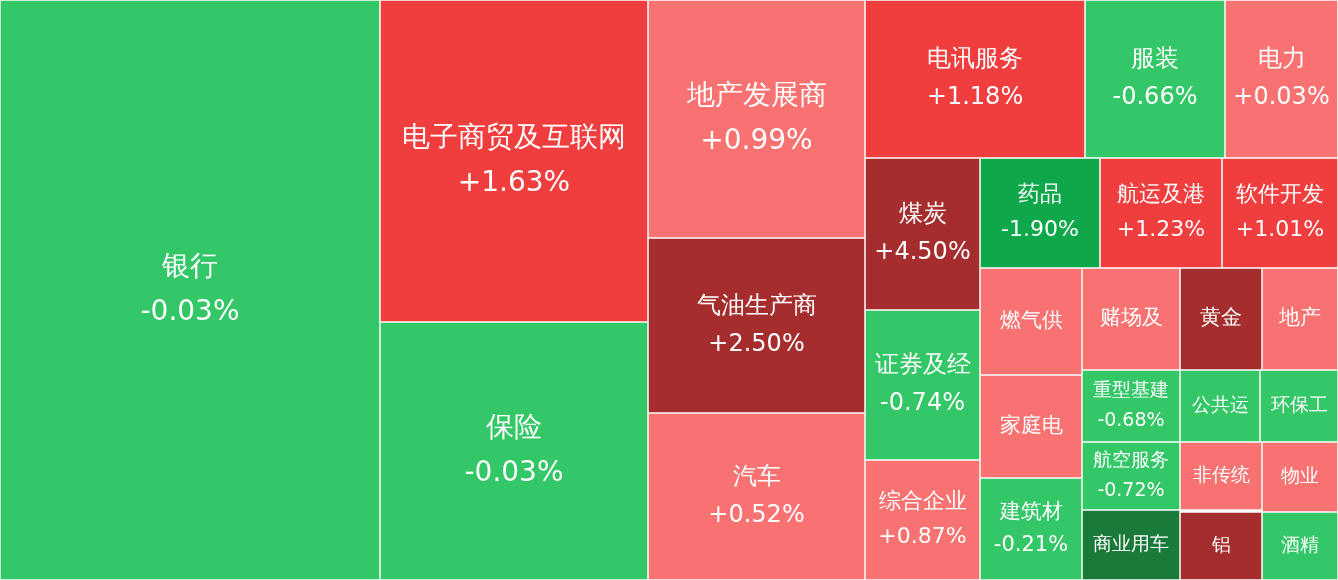 Image resolution: width=1338 pixels, height=580 pixels. What do you see at coordinates (922, 536) in the screenshot?
I see `data-label: +0.87%` at bounding box center [922, 536].